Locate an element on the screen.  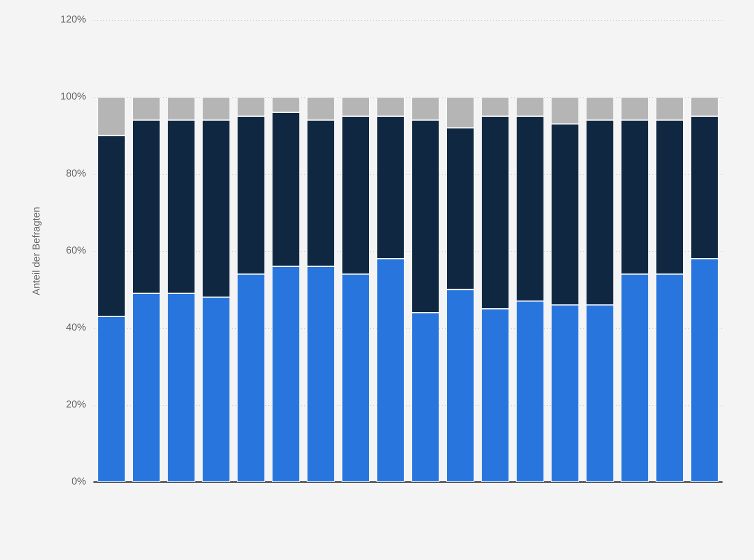
y-tick-label: 80% is located at coordinates (76, 174).